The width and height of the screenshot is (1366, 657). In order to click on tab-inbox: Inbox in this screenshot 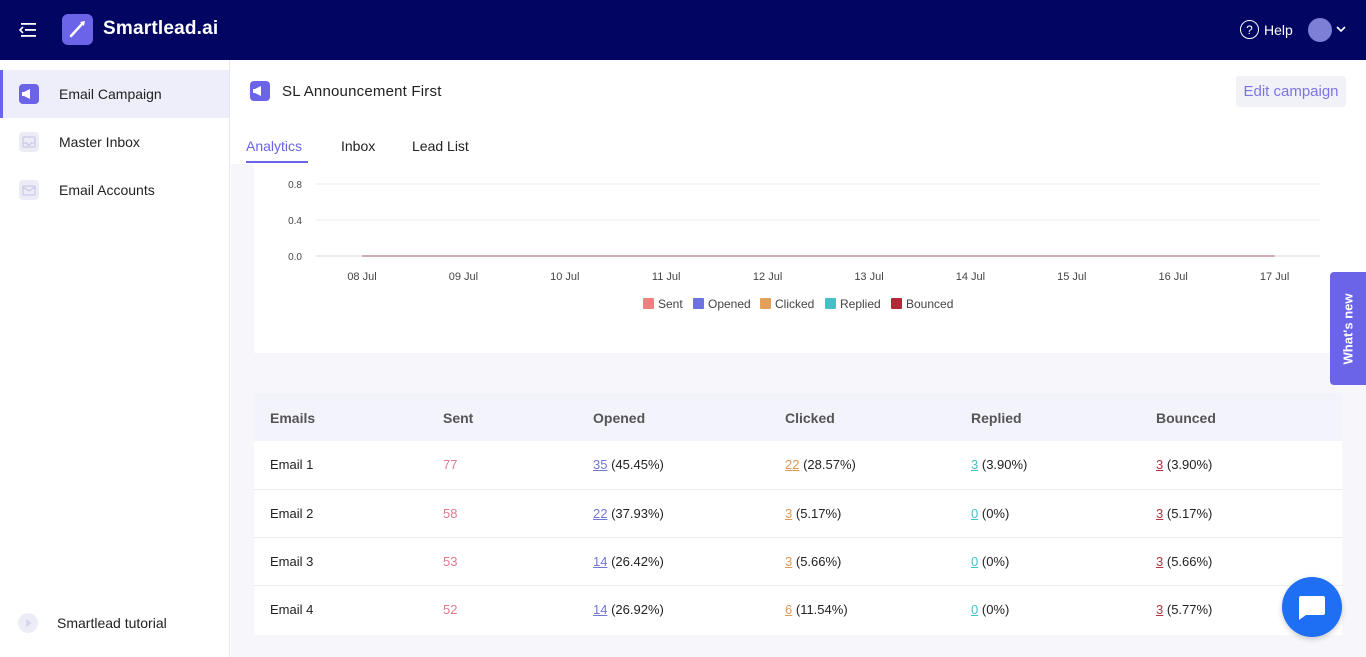, I will do `click(358, 146)`.